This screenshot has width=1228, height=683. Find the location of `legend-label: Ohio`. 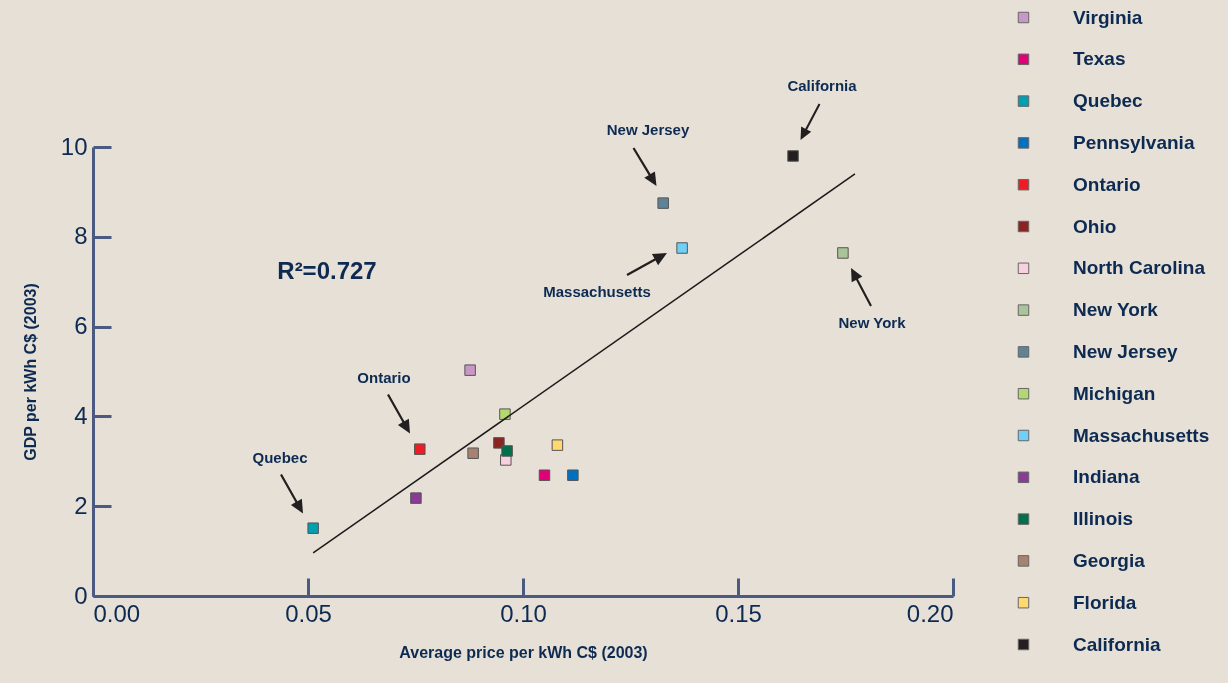

legend-label: Ohio is located at coordinates (1095, 226).